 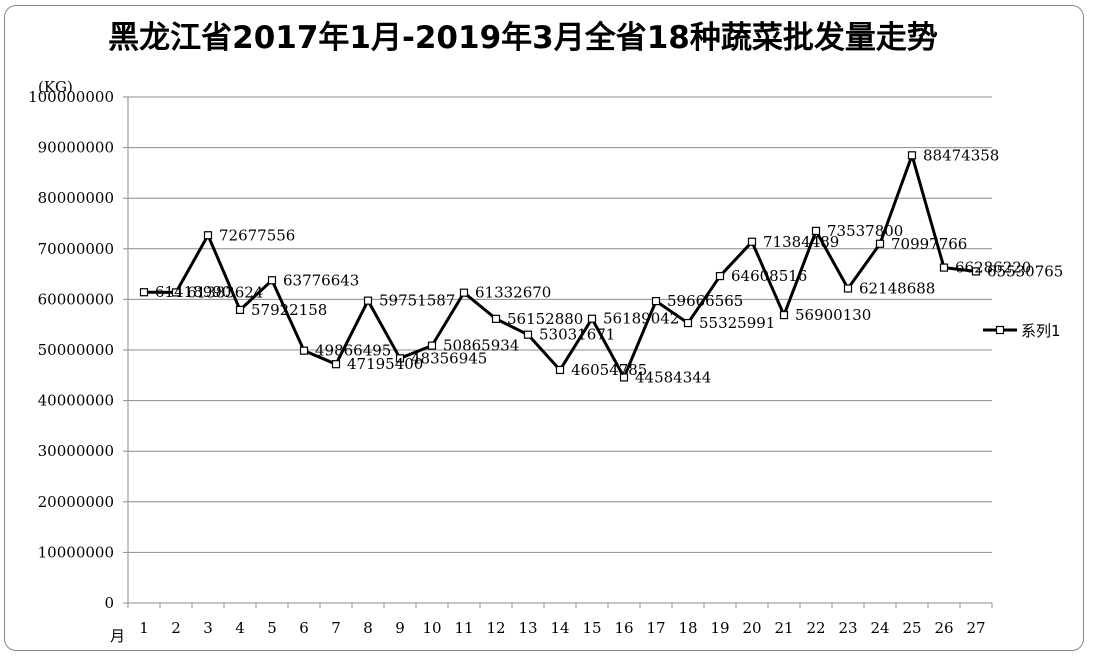 I want to click on data-label: 56152880, so click(x=545, y=319).